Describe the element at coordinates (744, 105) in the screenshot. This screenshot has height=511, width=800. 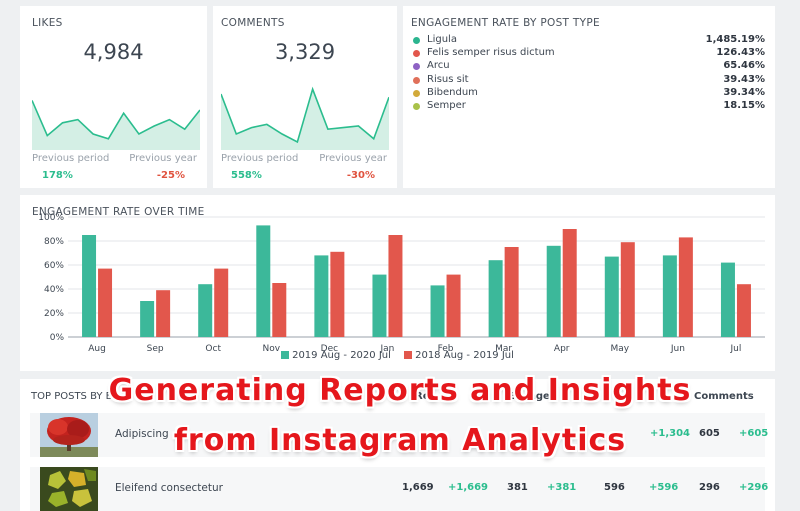
I see `engagement-type-value: 18.15%` at that location.